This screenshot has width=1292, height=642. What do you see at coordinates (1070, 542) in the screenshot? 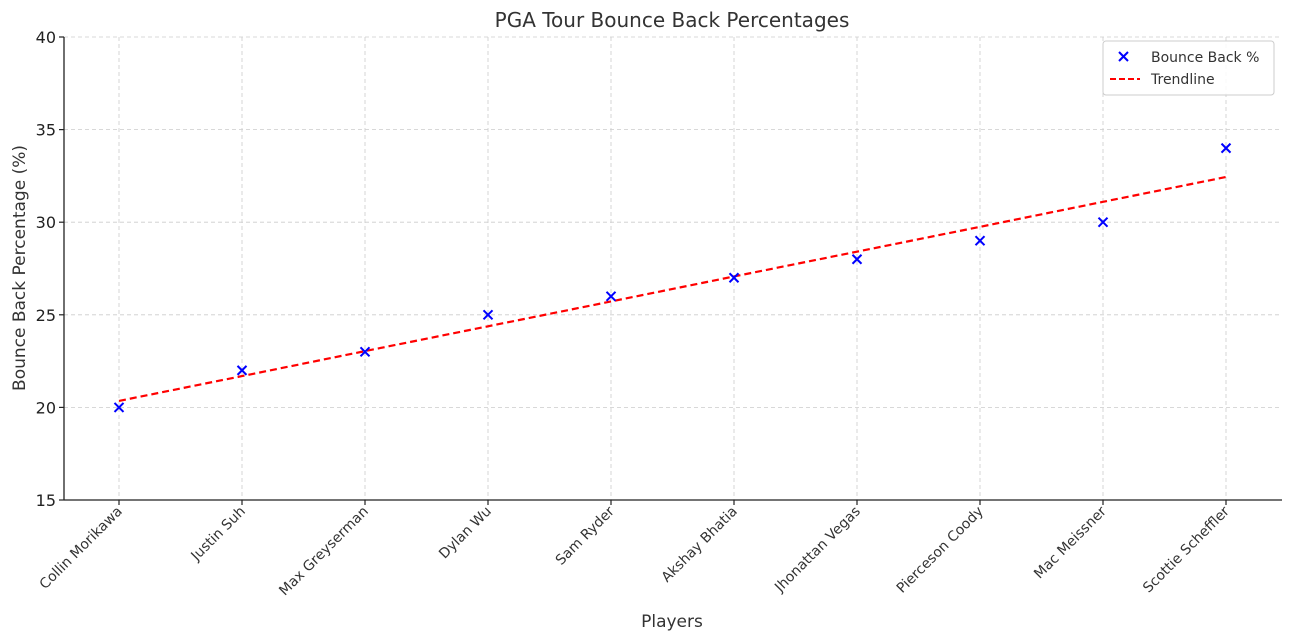
I see `x-tick-label: Mac Meissner` at bounding box center [1070, 542].